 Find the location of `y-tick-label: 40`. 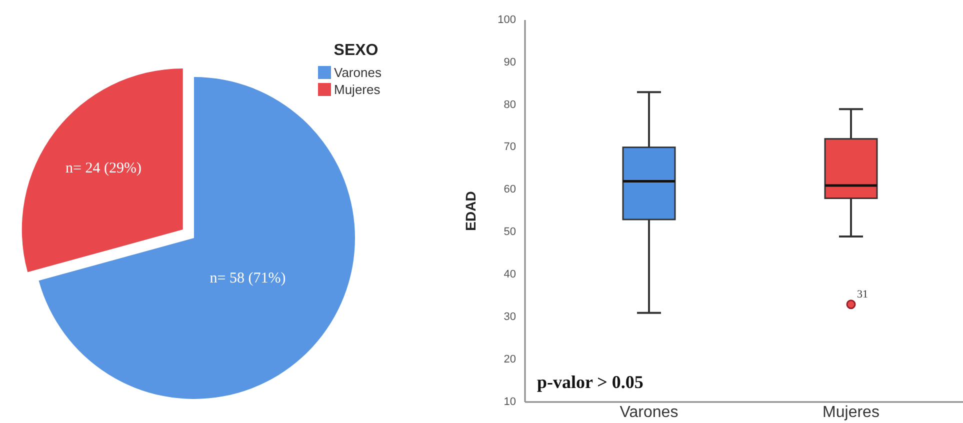

y-tick-label: 40 is located at coordinates (510, 274).